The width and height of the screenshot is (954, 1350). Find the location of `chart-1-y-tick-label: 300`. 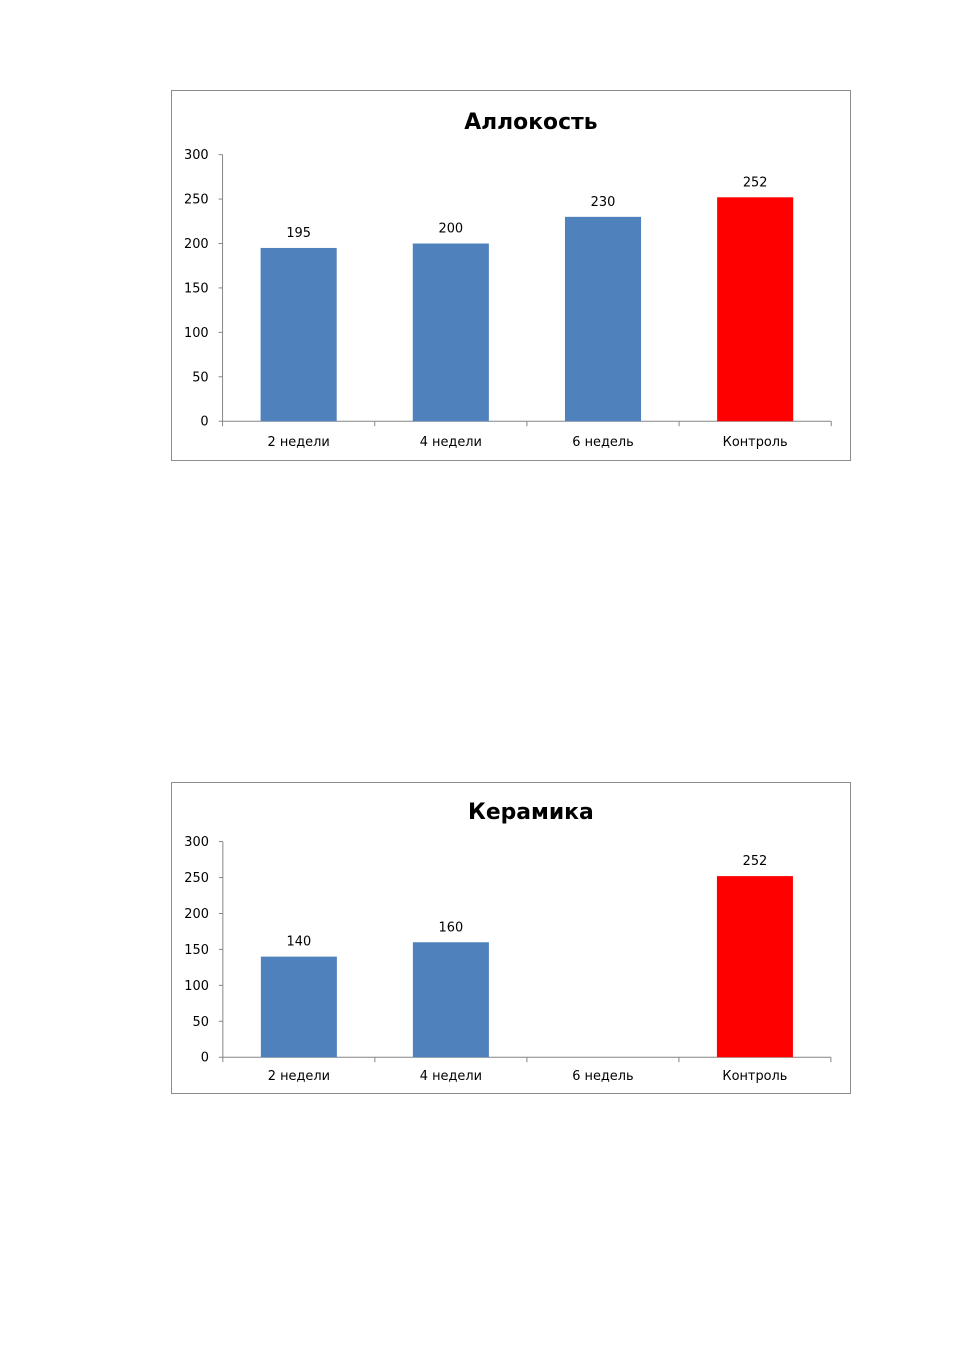

chart-1-y-tick-label: 300 is located at coordinates (196, 155).